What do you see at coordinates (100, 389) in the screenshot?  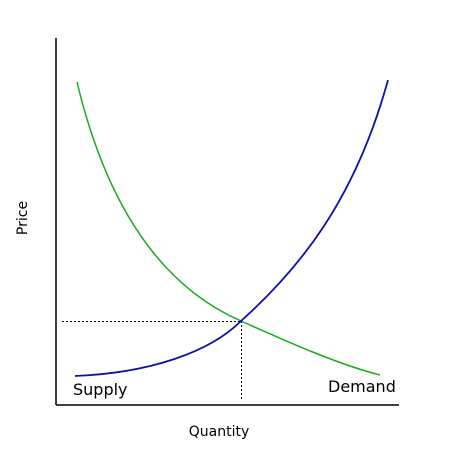 I see `curve-label: Supply` at bounding box center [100, 389].